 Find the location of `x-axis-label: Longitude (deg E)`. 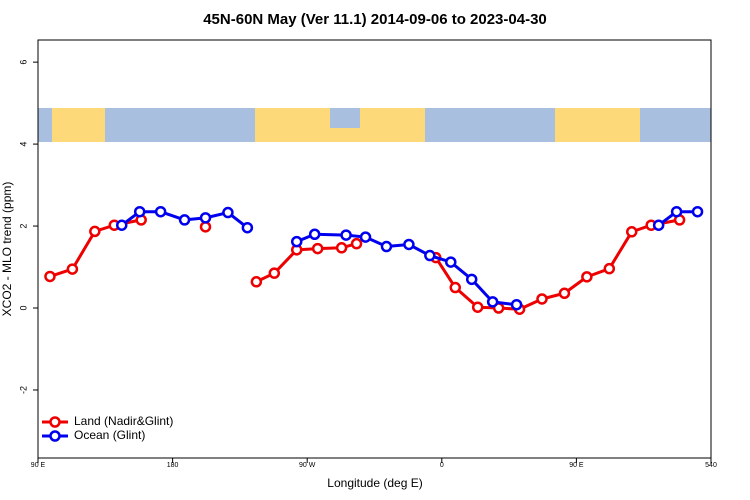

x-axis-label: Longitude (deg E) is located at coordinates (374, 483).